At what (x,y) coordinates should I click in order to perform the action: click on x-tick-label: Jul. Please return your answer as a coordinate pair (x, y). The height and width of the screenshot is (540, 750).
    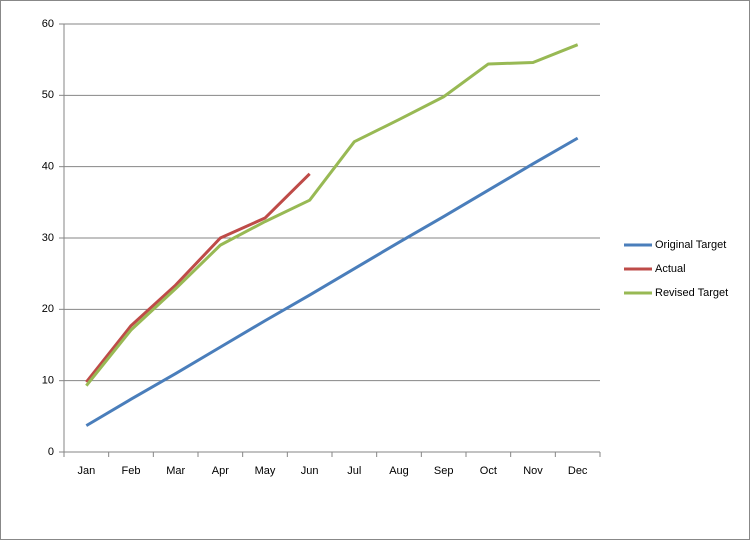
    Looking at the image, I should click on (354, 471).